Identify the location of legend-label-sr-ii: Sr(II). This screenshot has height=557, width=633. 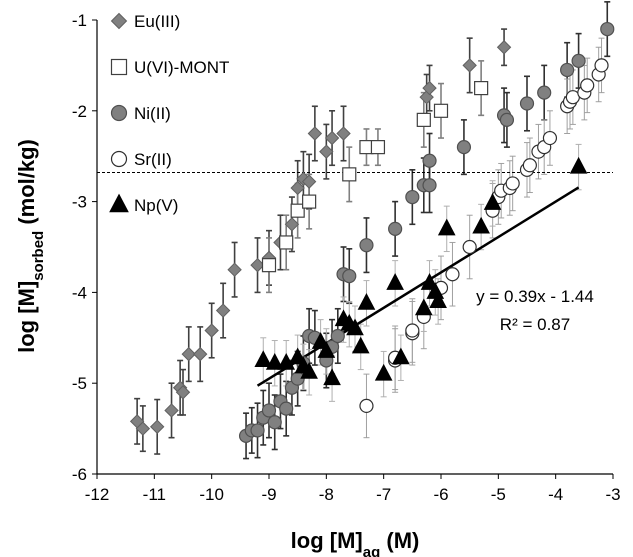
(153, 159).